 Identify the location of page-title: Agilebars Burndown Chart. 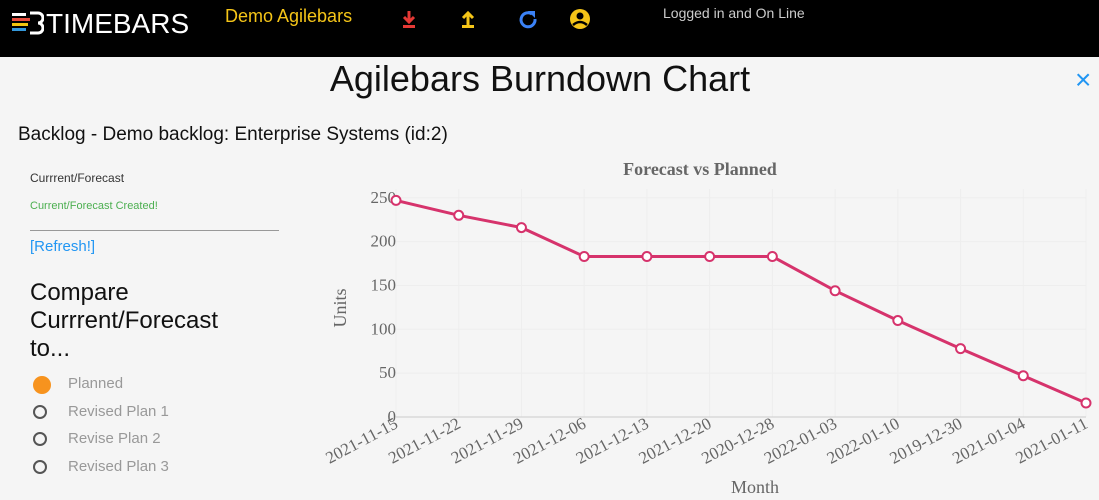
(540, 78).